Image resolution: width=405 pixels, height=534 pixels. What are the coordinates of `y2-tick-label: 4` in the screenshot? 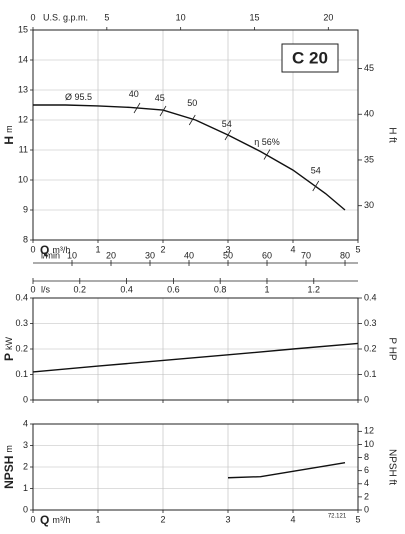 It's located at (366, 483).